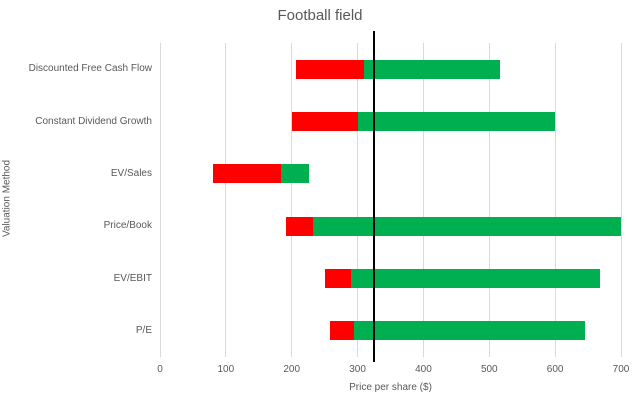  I want to click on category-label: Constant Dividend Growth, so click(93, 121).